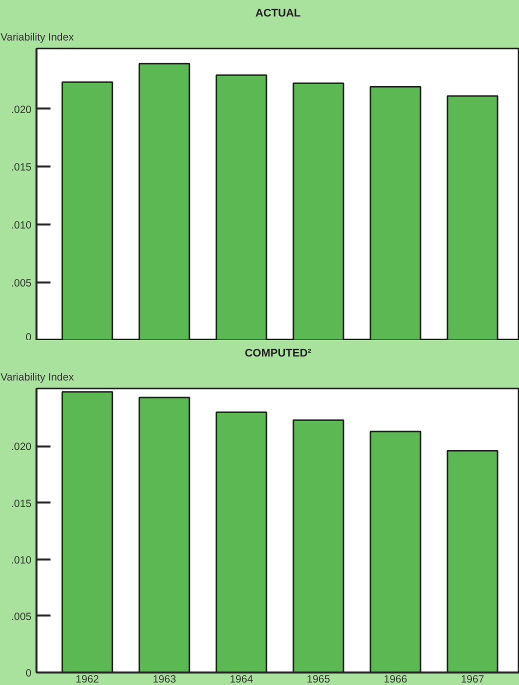 This screenshot has width=519, height=685. I want to click on x-tick-label: 1965, so click(318, 679).